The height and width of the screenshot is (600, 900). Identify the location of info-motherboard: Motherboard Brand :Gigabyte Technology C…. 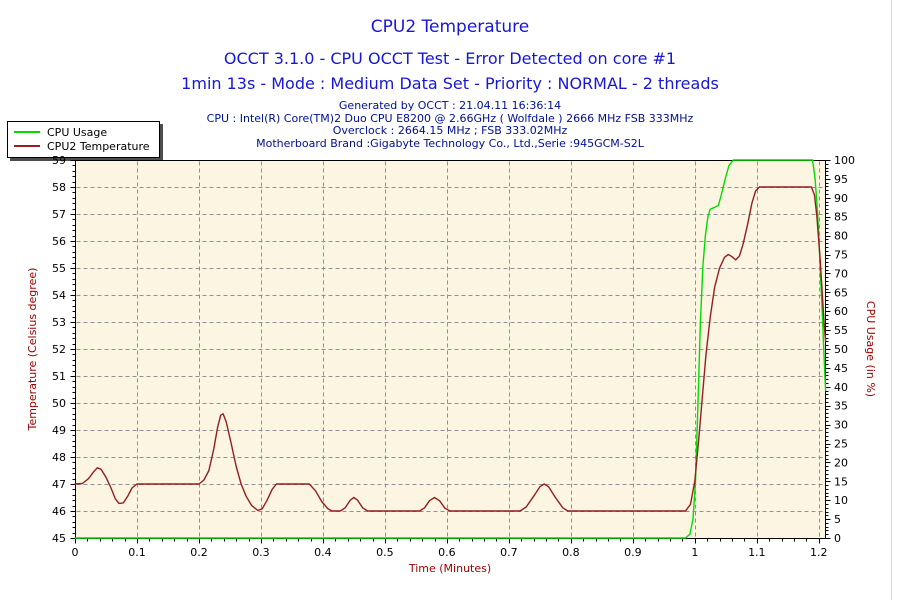
(450, 143).